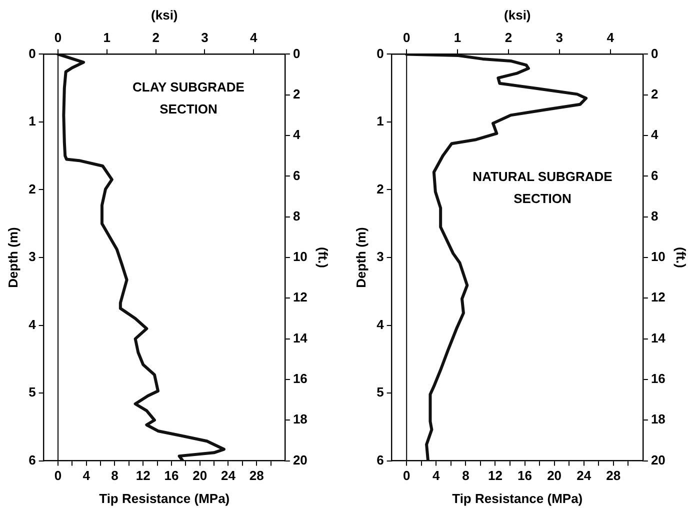 This screenshot has width=697, height=515. What do you see at coordinates (542, 187) in the screenshot?
I see `annotation: NATURAL SUBGRADE SECTION` at bounding box center [542, 187].